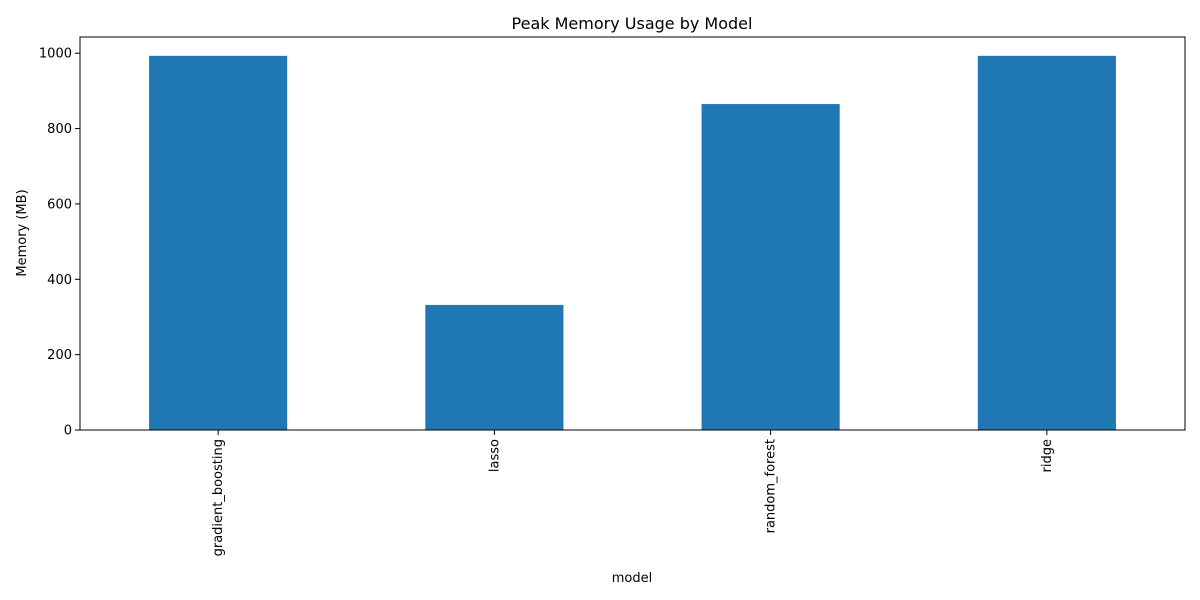 The image size is (1200, 600). I want to click on x-tick-label: ridge, so click(1047, 455).